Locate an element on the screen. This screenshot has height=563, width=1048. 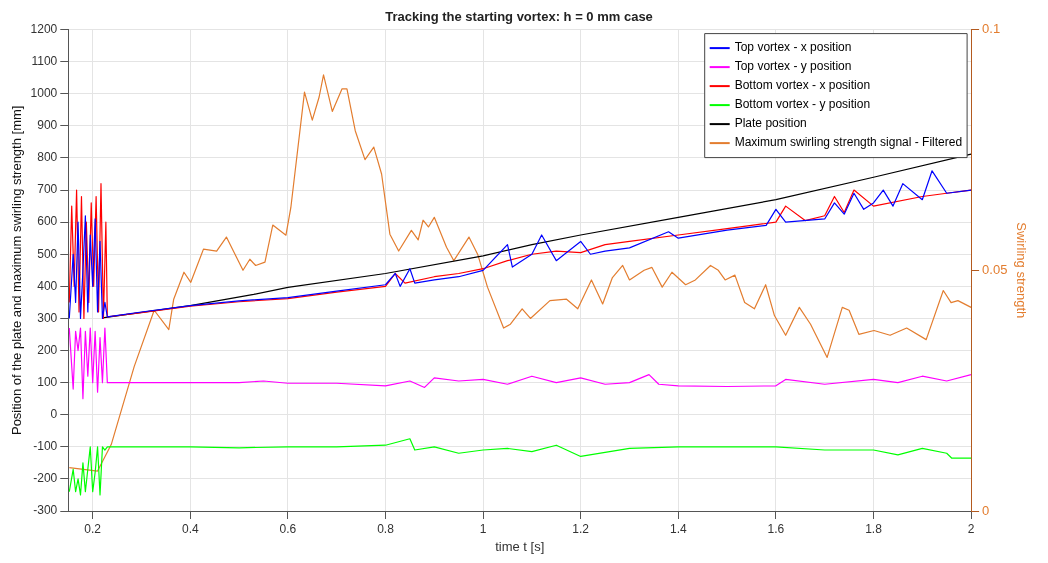
x-tick-label: 0.4 is located at coordinates (190, 528).